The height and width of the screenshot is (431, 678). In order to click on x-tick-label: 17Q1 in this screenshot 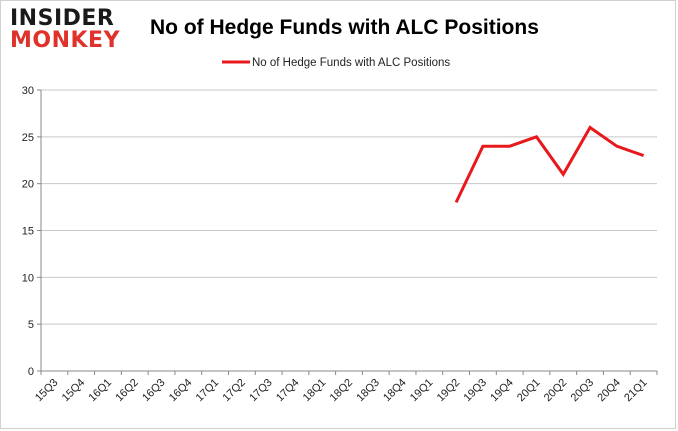, I will do `click(208, 391)`.